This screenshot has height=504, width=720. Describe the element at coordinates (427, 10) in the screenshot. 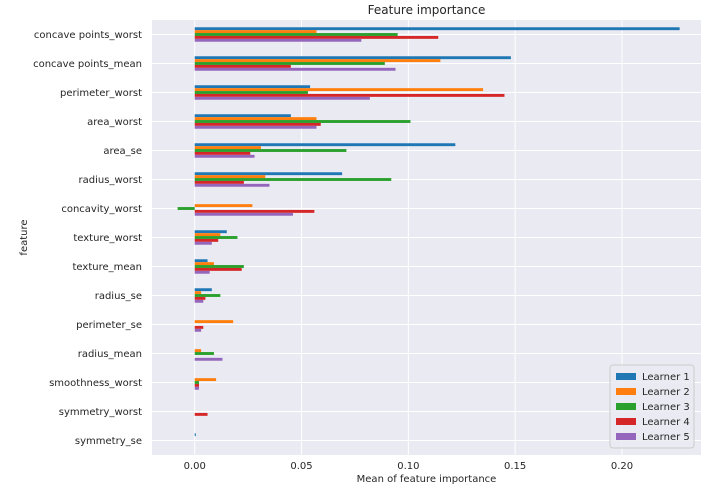

I see `chart-title: Feature importance` at that location.